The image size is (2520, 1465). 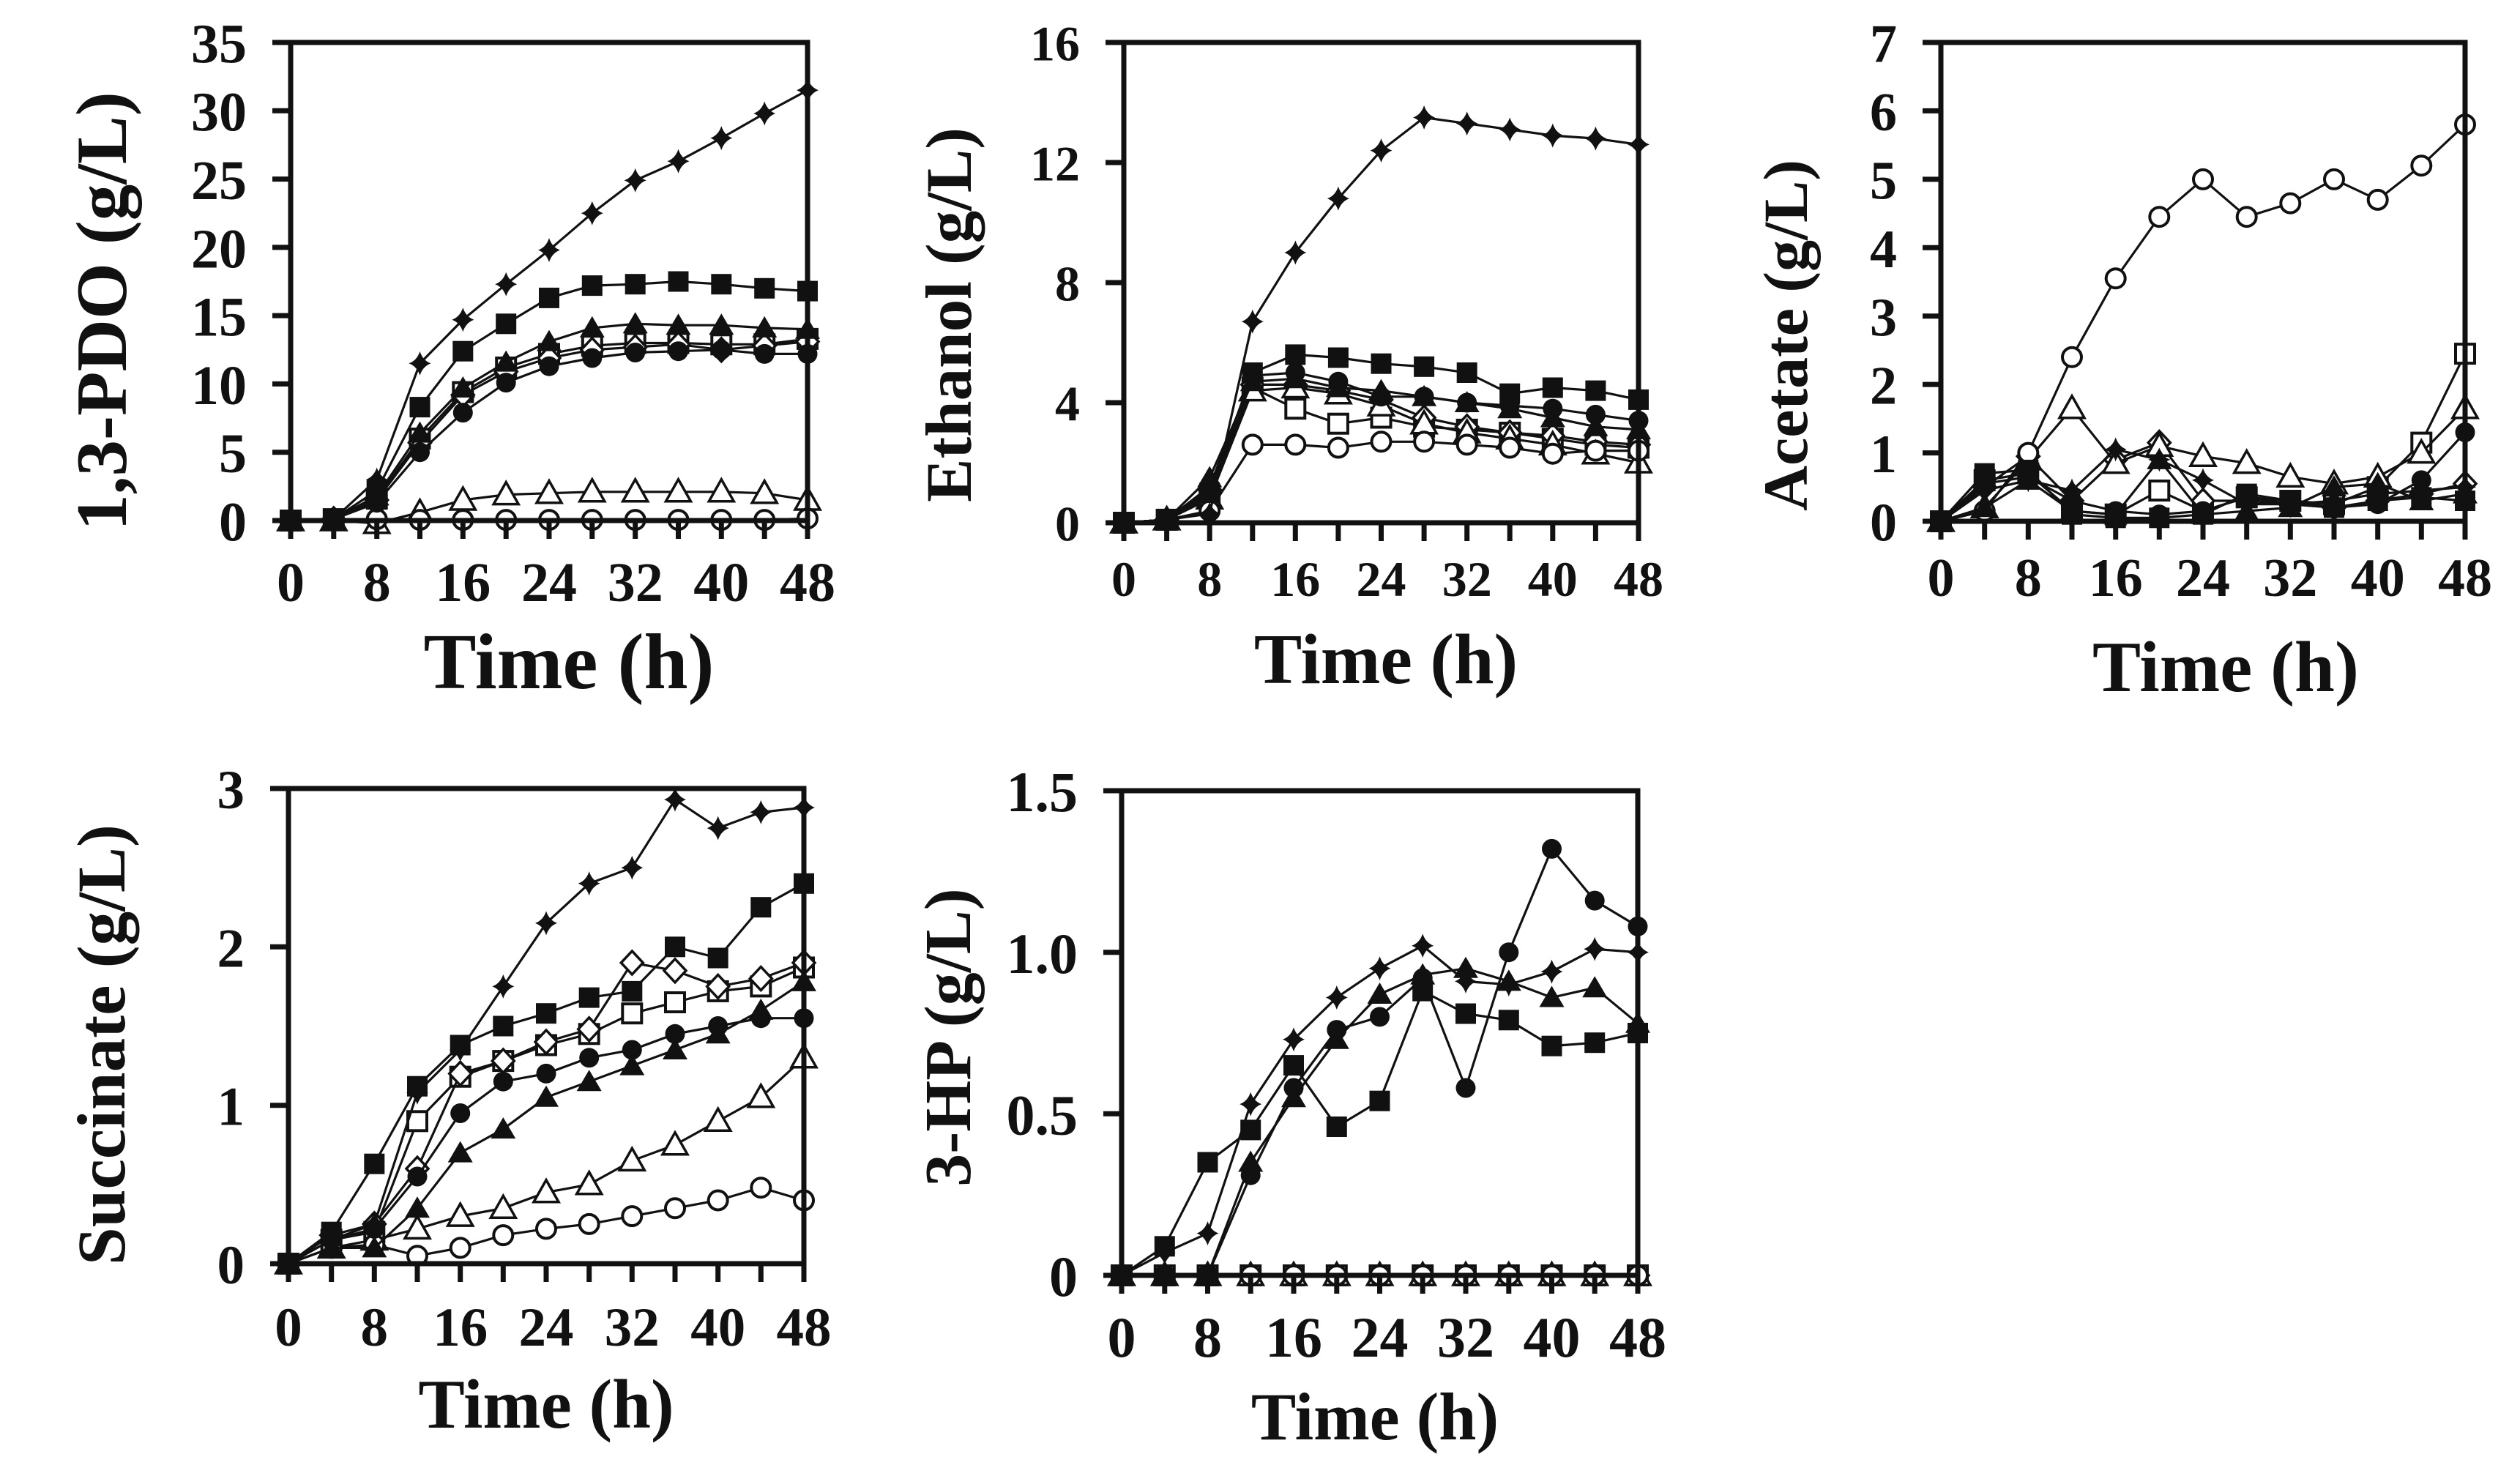 What do you see at coordinates (219, 112) in the screenshot?
I see `svg-text: 30` at bounding box center [219, 112].